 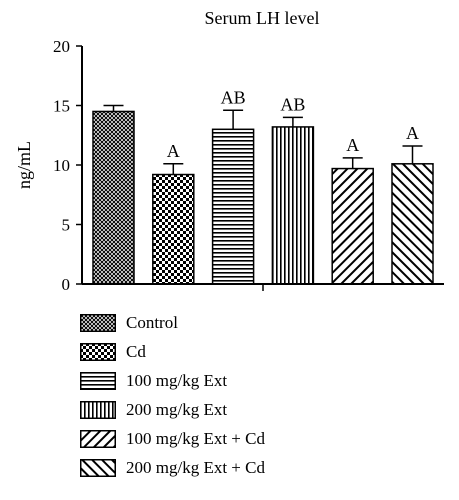 I want to click on legend-item: Control, so click(x=172, y=323).